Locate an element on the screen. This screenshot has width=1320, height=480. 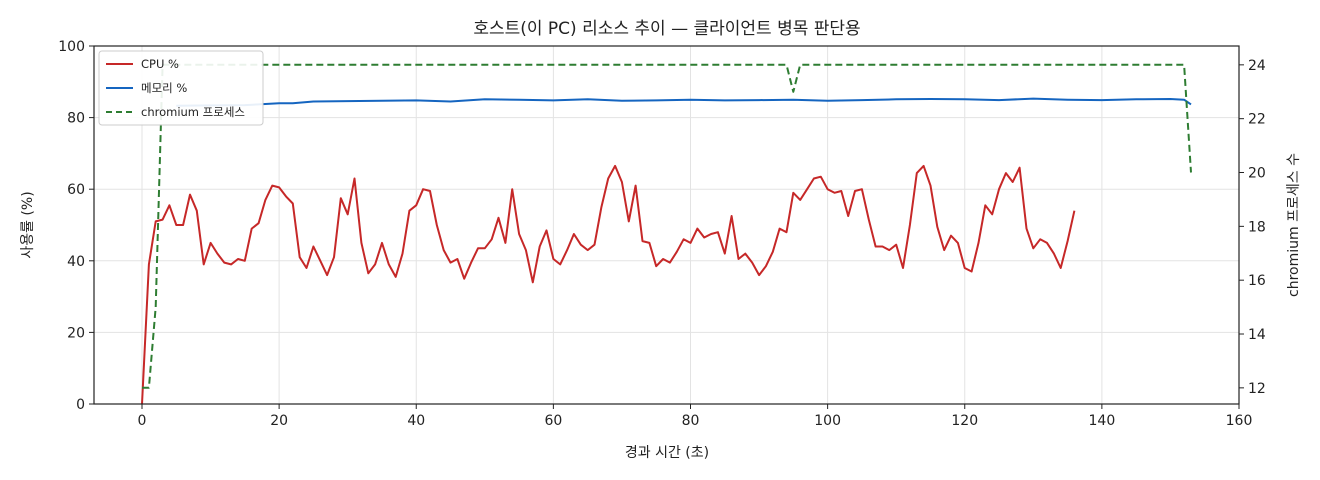
legend-box is located at coordinates (181, 88).